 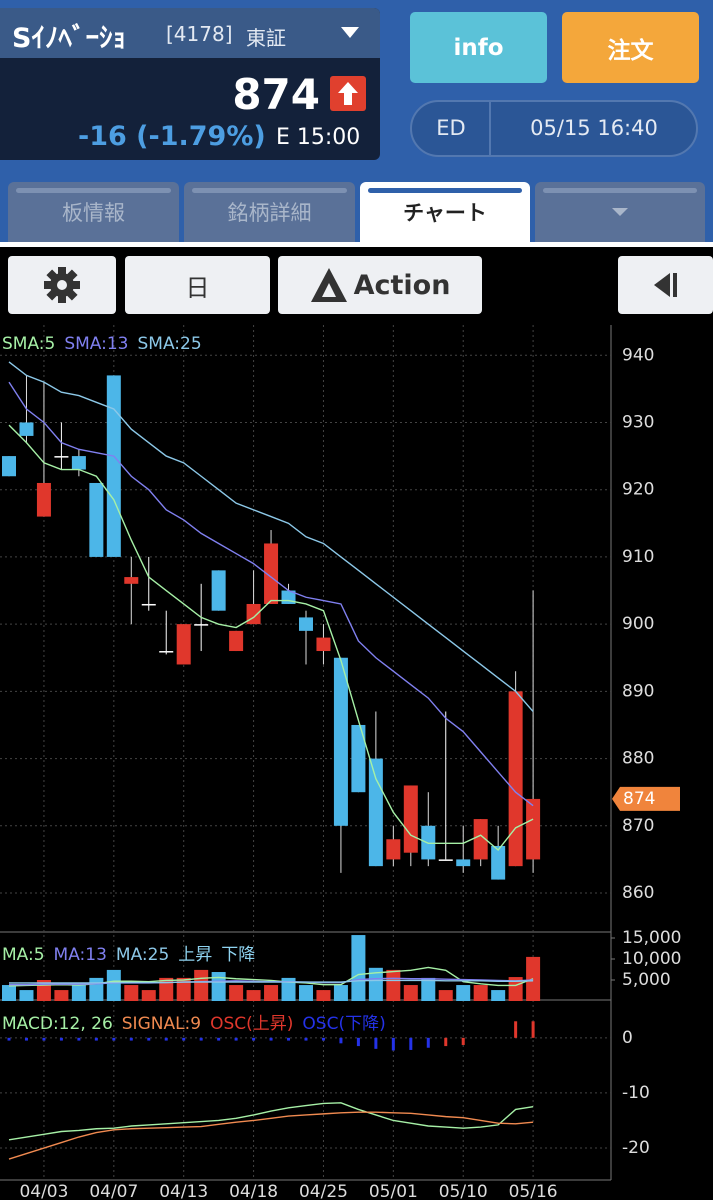 I want to click on y-tick-label: 910, so click(x=638, y=557).